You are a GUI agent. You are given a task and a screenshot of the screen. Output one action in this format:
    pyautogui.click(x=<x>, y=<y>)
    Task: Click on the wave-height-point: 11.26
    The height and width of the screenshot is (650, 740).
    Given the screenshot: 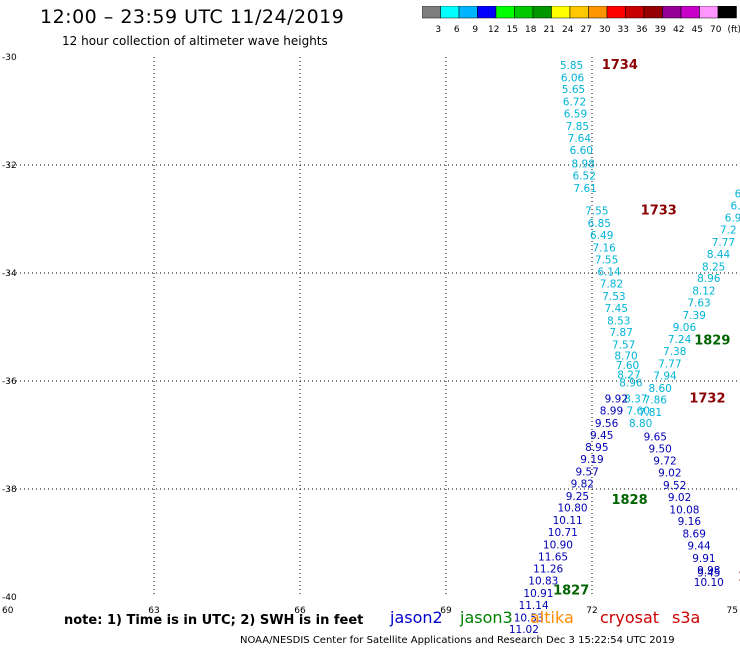 What is the action you would take?
    pyautogui.click(x=548, y=570)
    